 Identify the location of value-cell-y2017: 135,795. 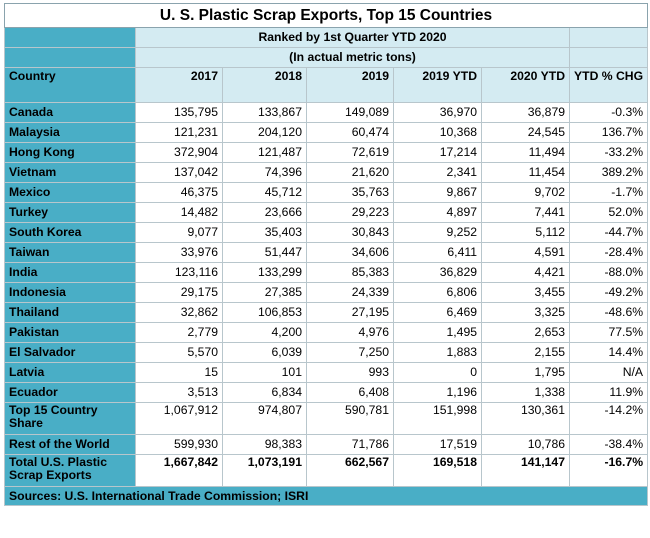
(179, 112).